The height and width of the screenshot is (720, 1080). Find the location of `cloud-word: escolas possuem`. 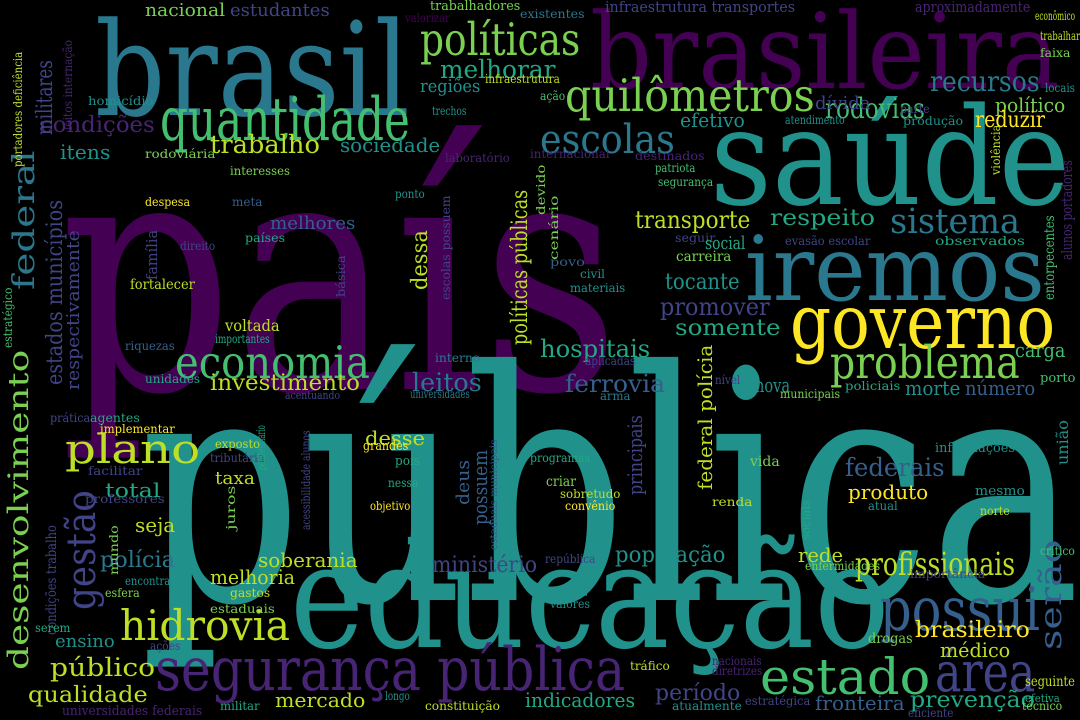

cloud-word: escolas possuem is located at coordinates (446, 247).